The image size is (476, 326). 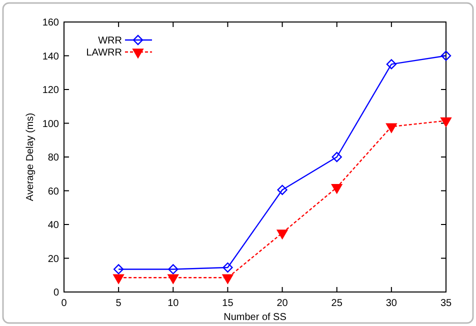 What do you see at coordinates (228, 303) in the screenshot?
I see `x-tick-label: 15` at bounding box center [228, 303].